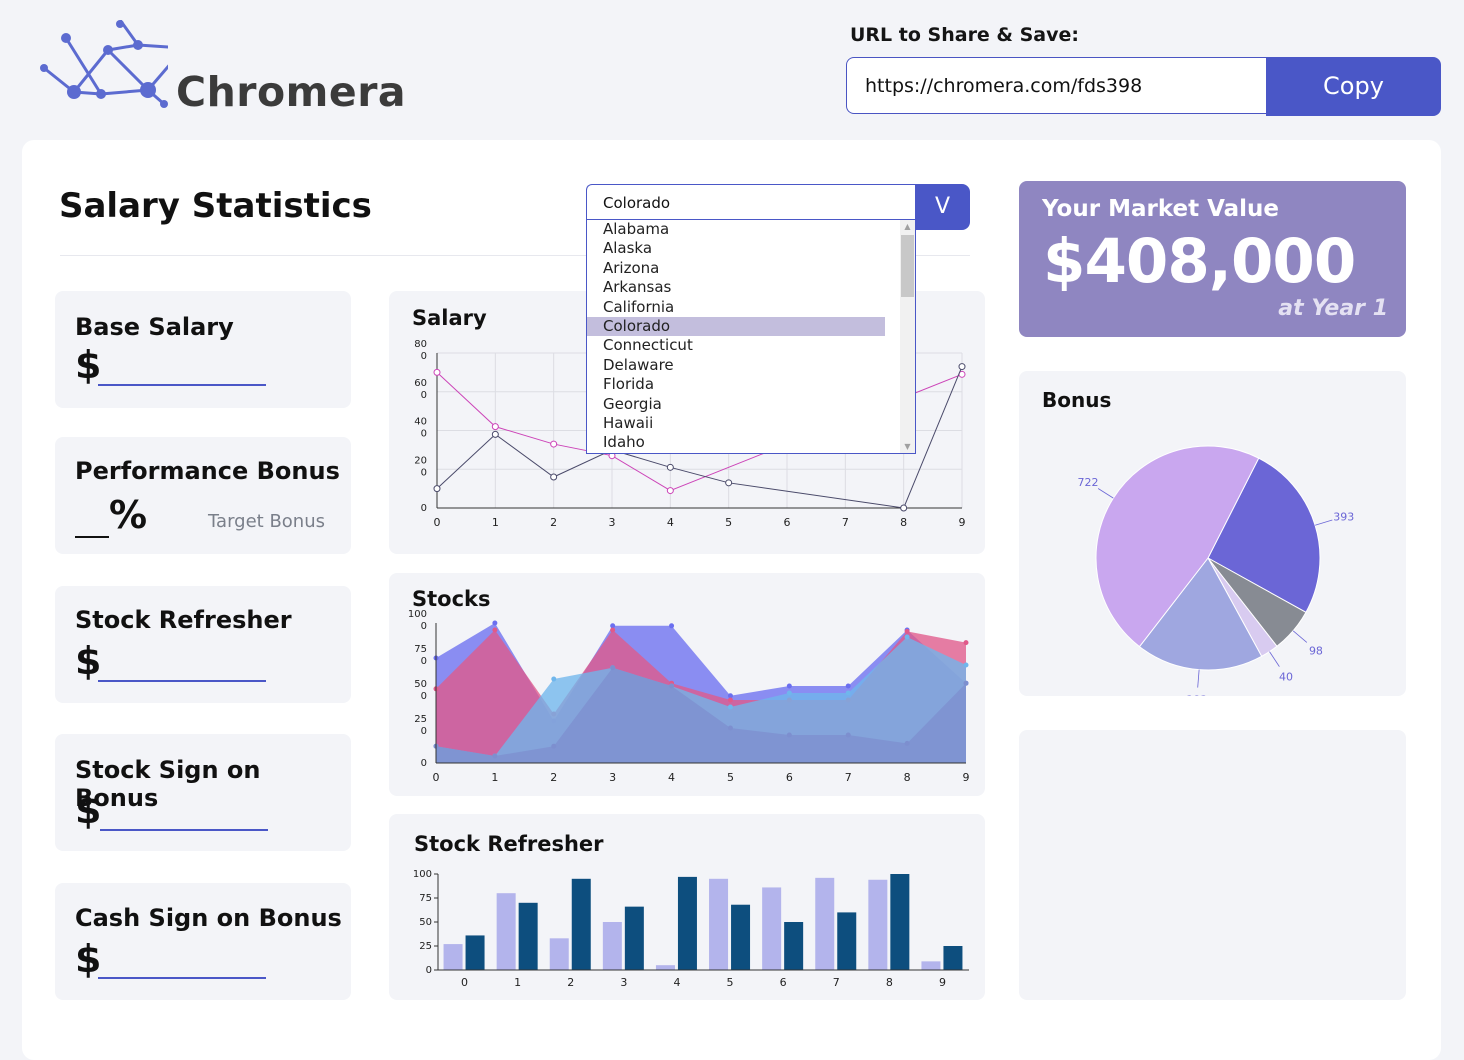 The width and height of the screenshot is (1464, 1060). What do you see at coordinates (636, 229) in the screenshot?
I see `state-option: Alabama` at bounding box center [636, 229].